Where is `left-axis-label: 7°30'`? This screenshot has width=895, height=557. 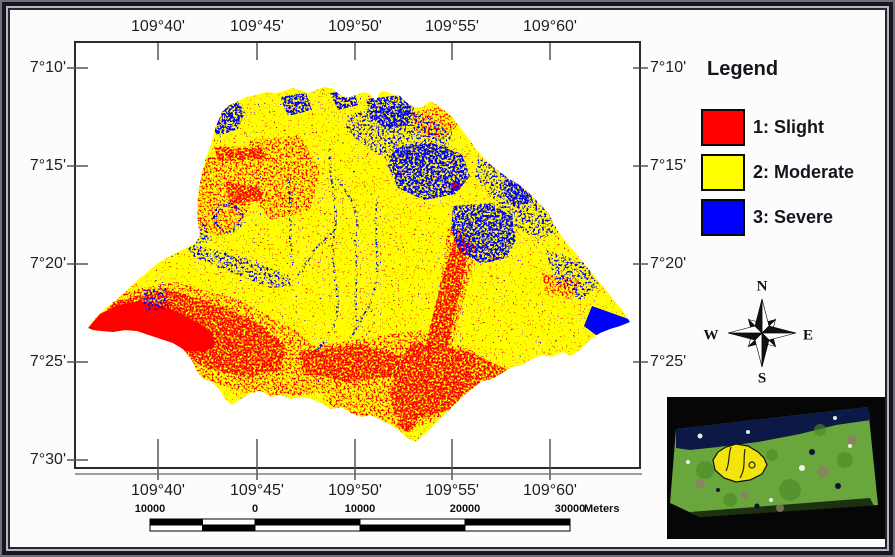 left-axis-label: 7°30' is located at coordinates (47, 459).